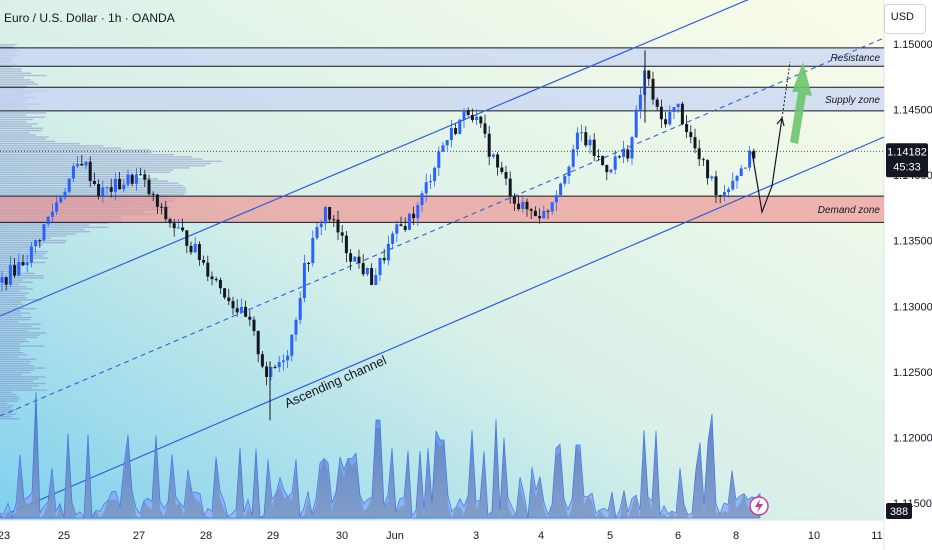  I want to click on projection-path, so click(767, 166).